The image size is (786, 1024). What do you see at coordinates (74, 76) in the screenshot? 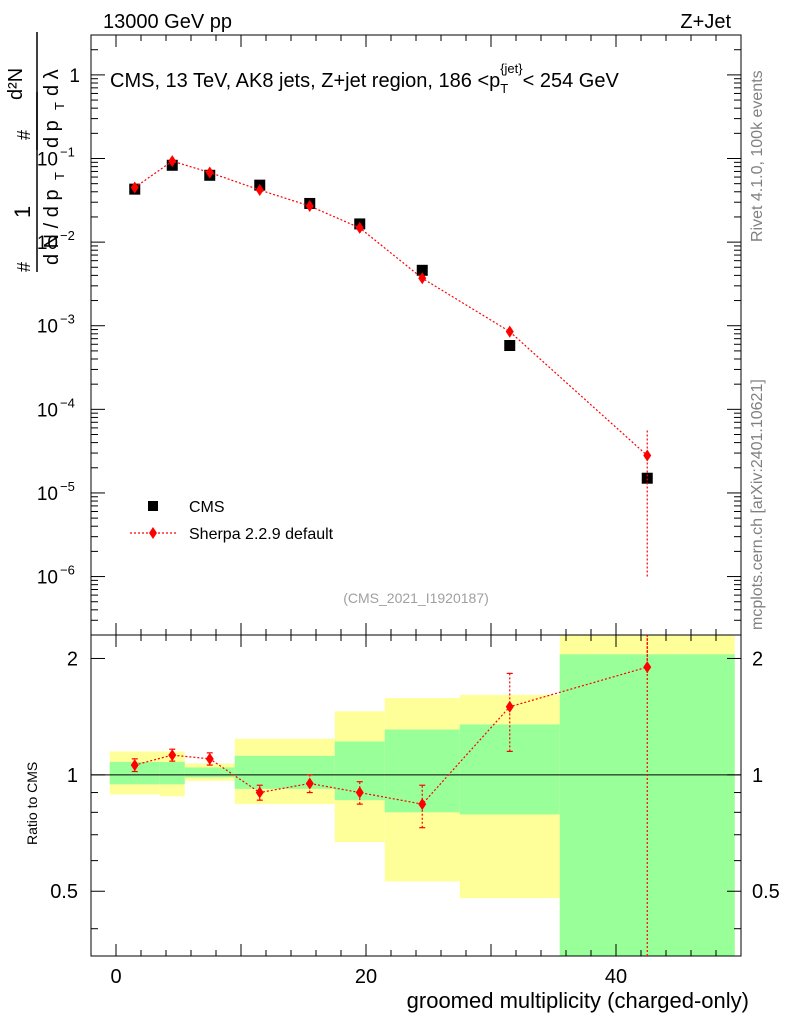
I see `main-y-tick-label-0: 1` at bounding box center [74, 76].